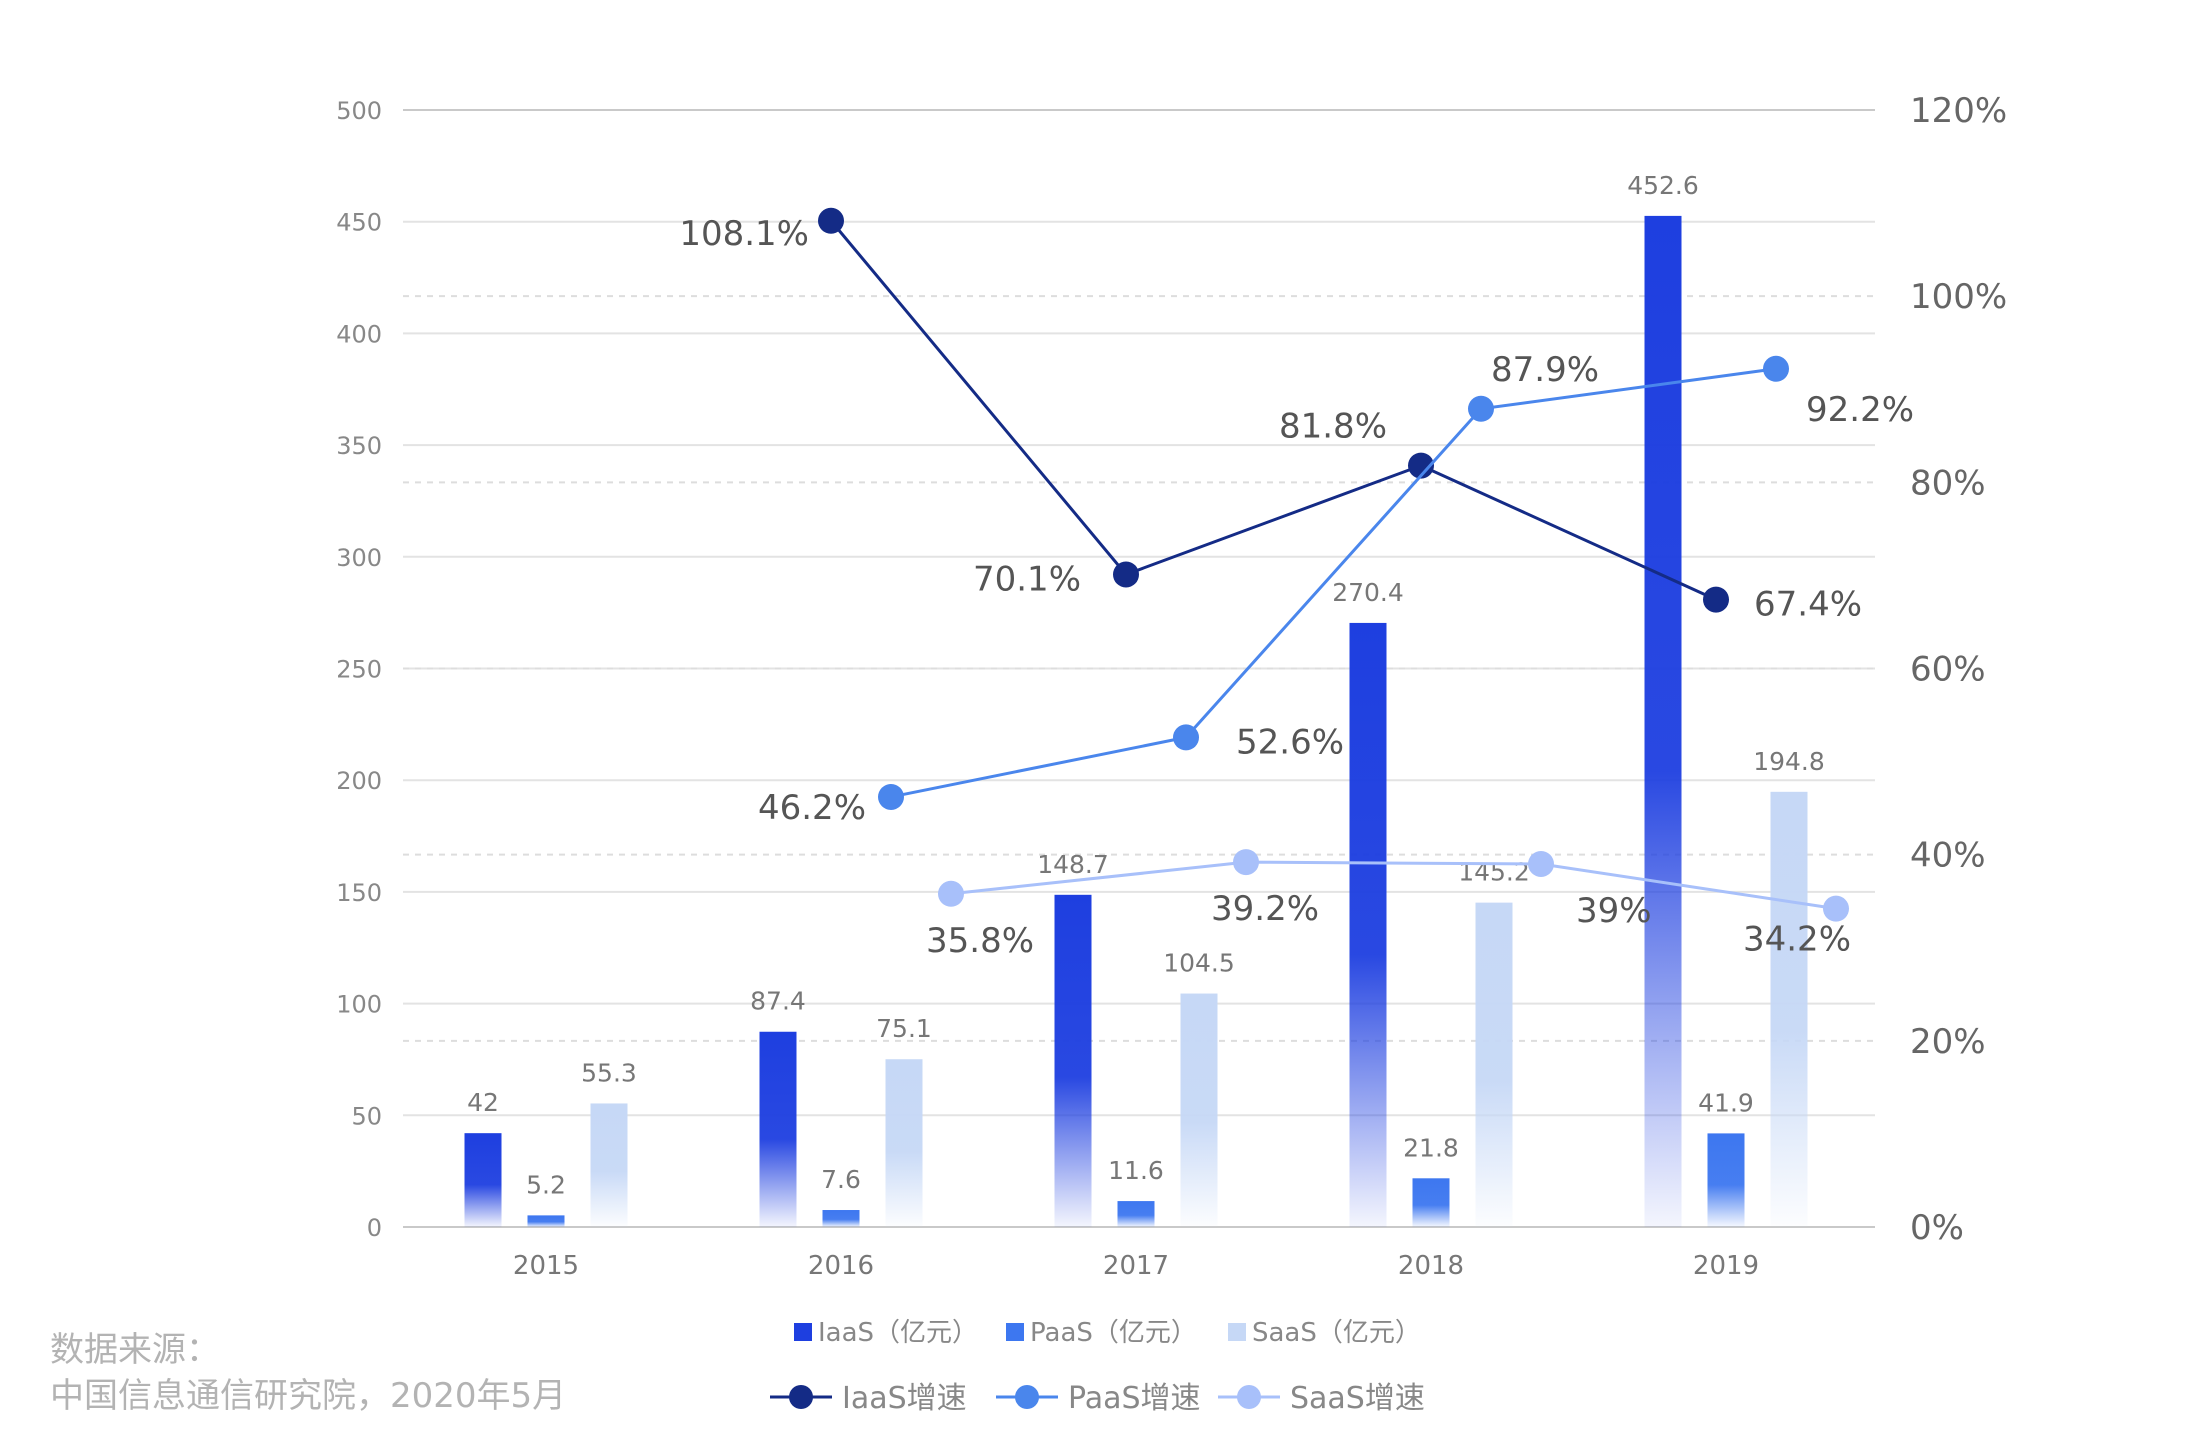 The width and height of the screenshot is (2194, 1440). I want to click on left-tick-label: 500, so click(359, 111).